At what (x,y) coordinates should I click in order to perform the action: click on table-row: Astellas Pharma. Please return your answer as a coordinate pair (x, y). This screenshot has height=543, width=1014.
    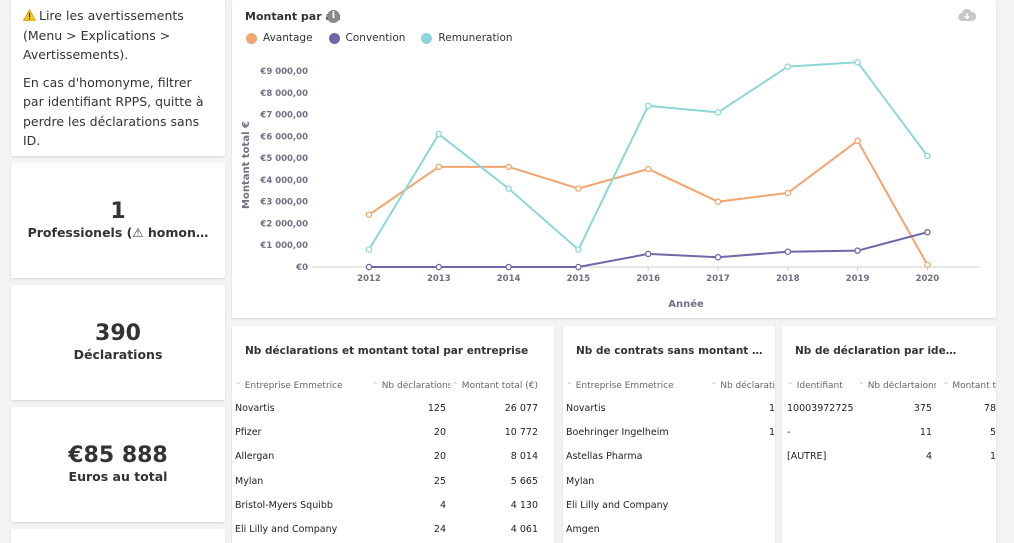
    Looking at the image, I should click on (669, 457).